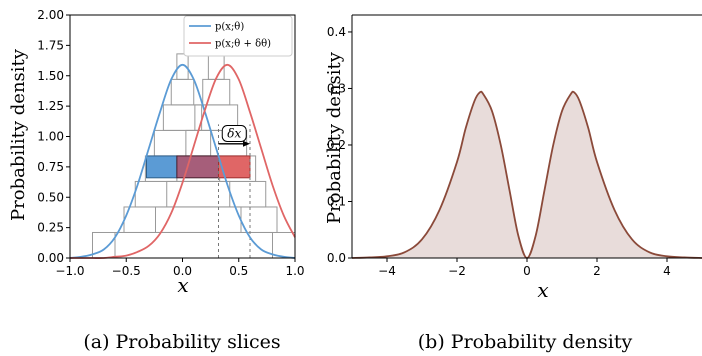 This screenshot has height=356, width=702. What do you see at coordinates (243, 44) in the screenshot?
I see `legend-label-1: p(x;θ + δθ)` at bounding box center [243, 44].